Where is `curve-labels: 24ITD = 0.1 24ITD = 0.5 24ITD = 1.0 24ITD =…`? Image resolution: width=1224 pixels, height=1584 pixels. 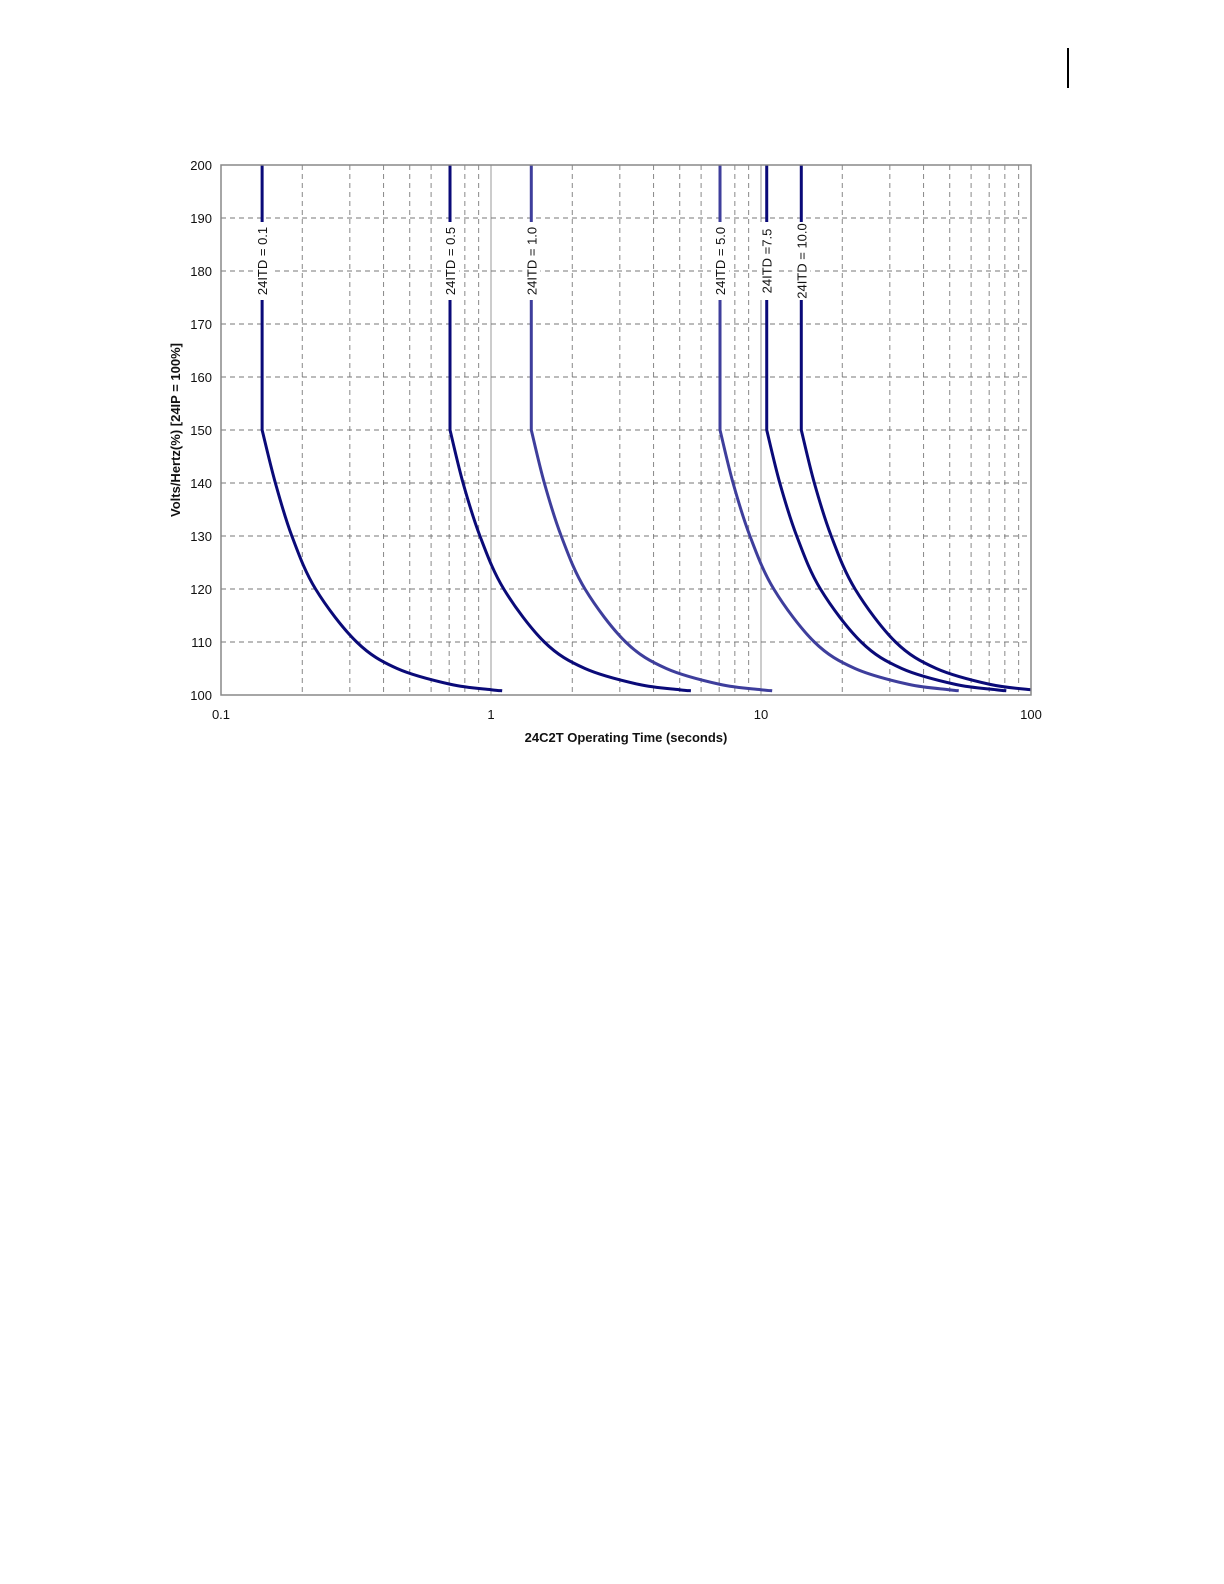 curve-labels: 24ITD = 0.1 24ITD = 0.5 24ITD = 1.0 24ITD =… is located at coordinates (532, 261).